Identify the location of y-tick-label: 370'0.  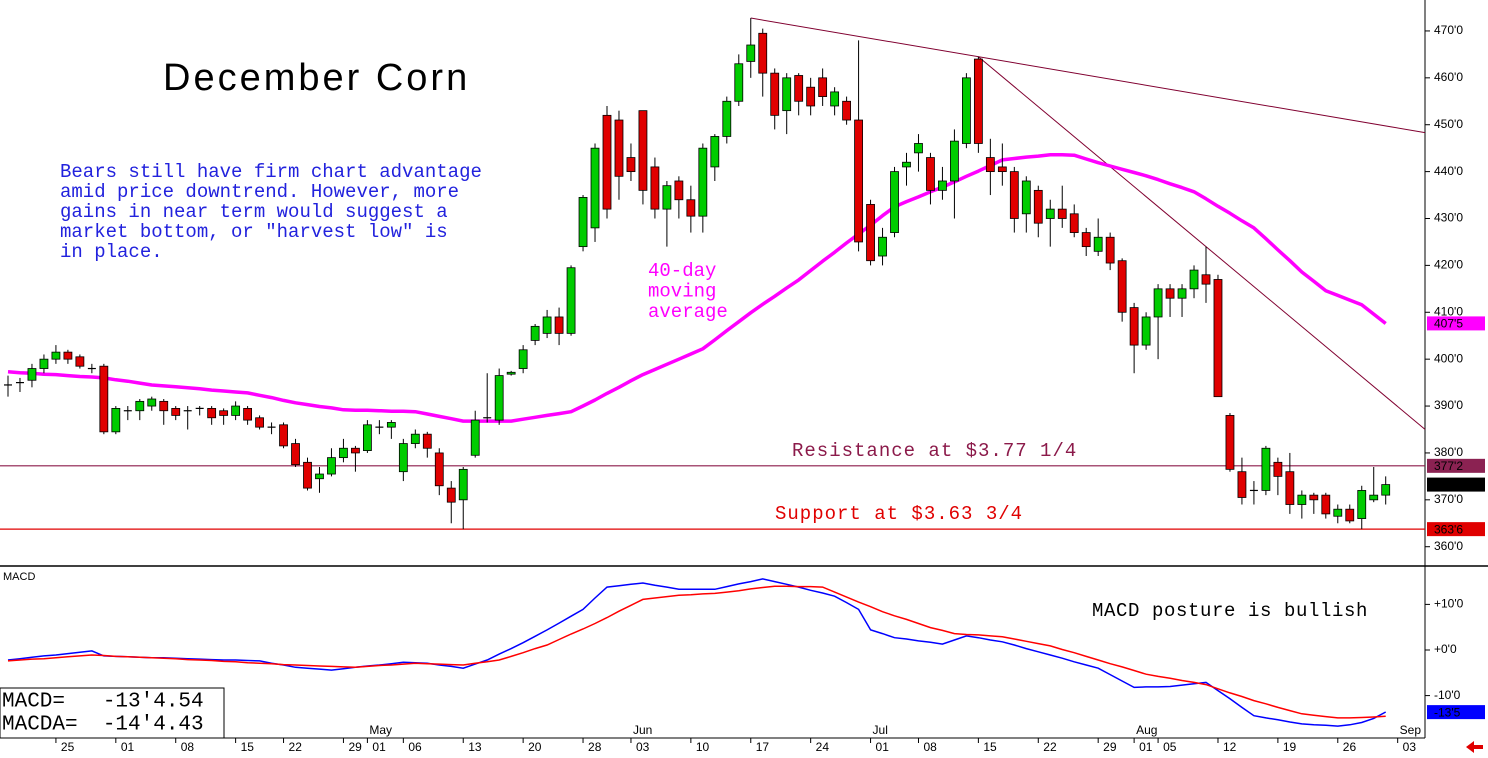
(1448, 499).